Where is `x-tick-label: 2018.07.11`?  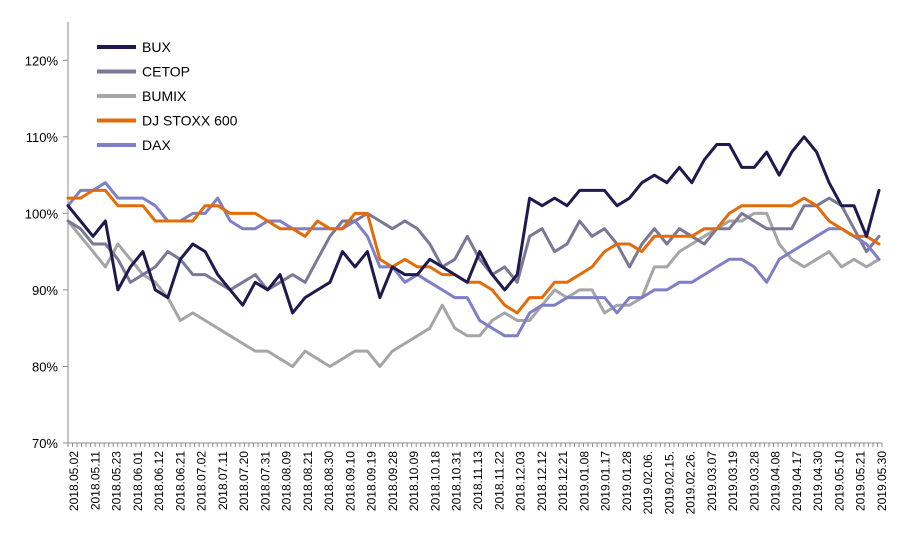 x-tick-label: 2018.07.11 is located at coordinates (223, 480).